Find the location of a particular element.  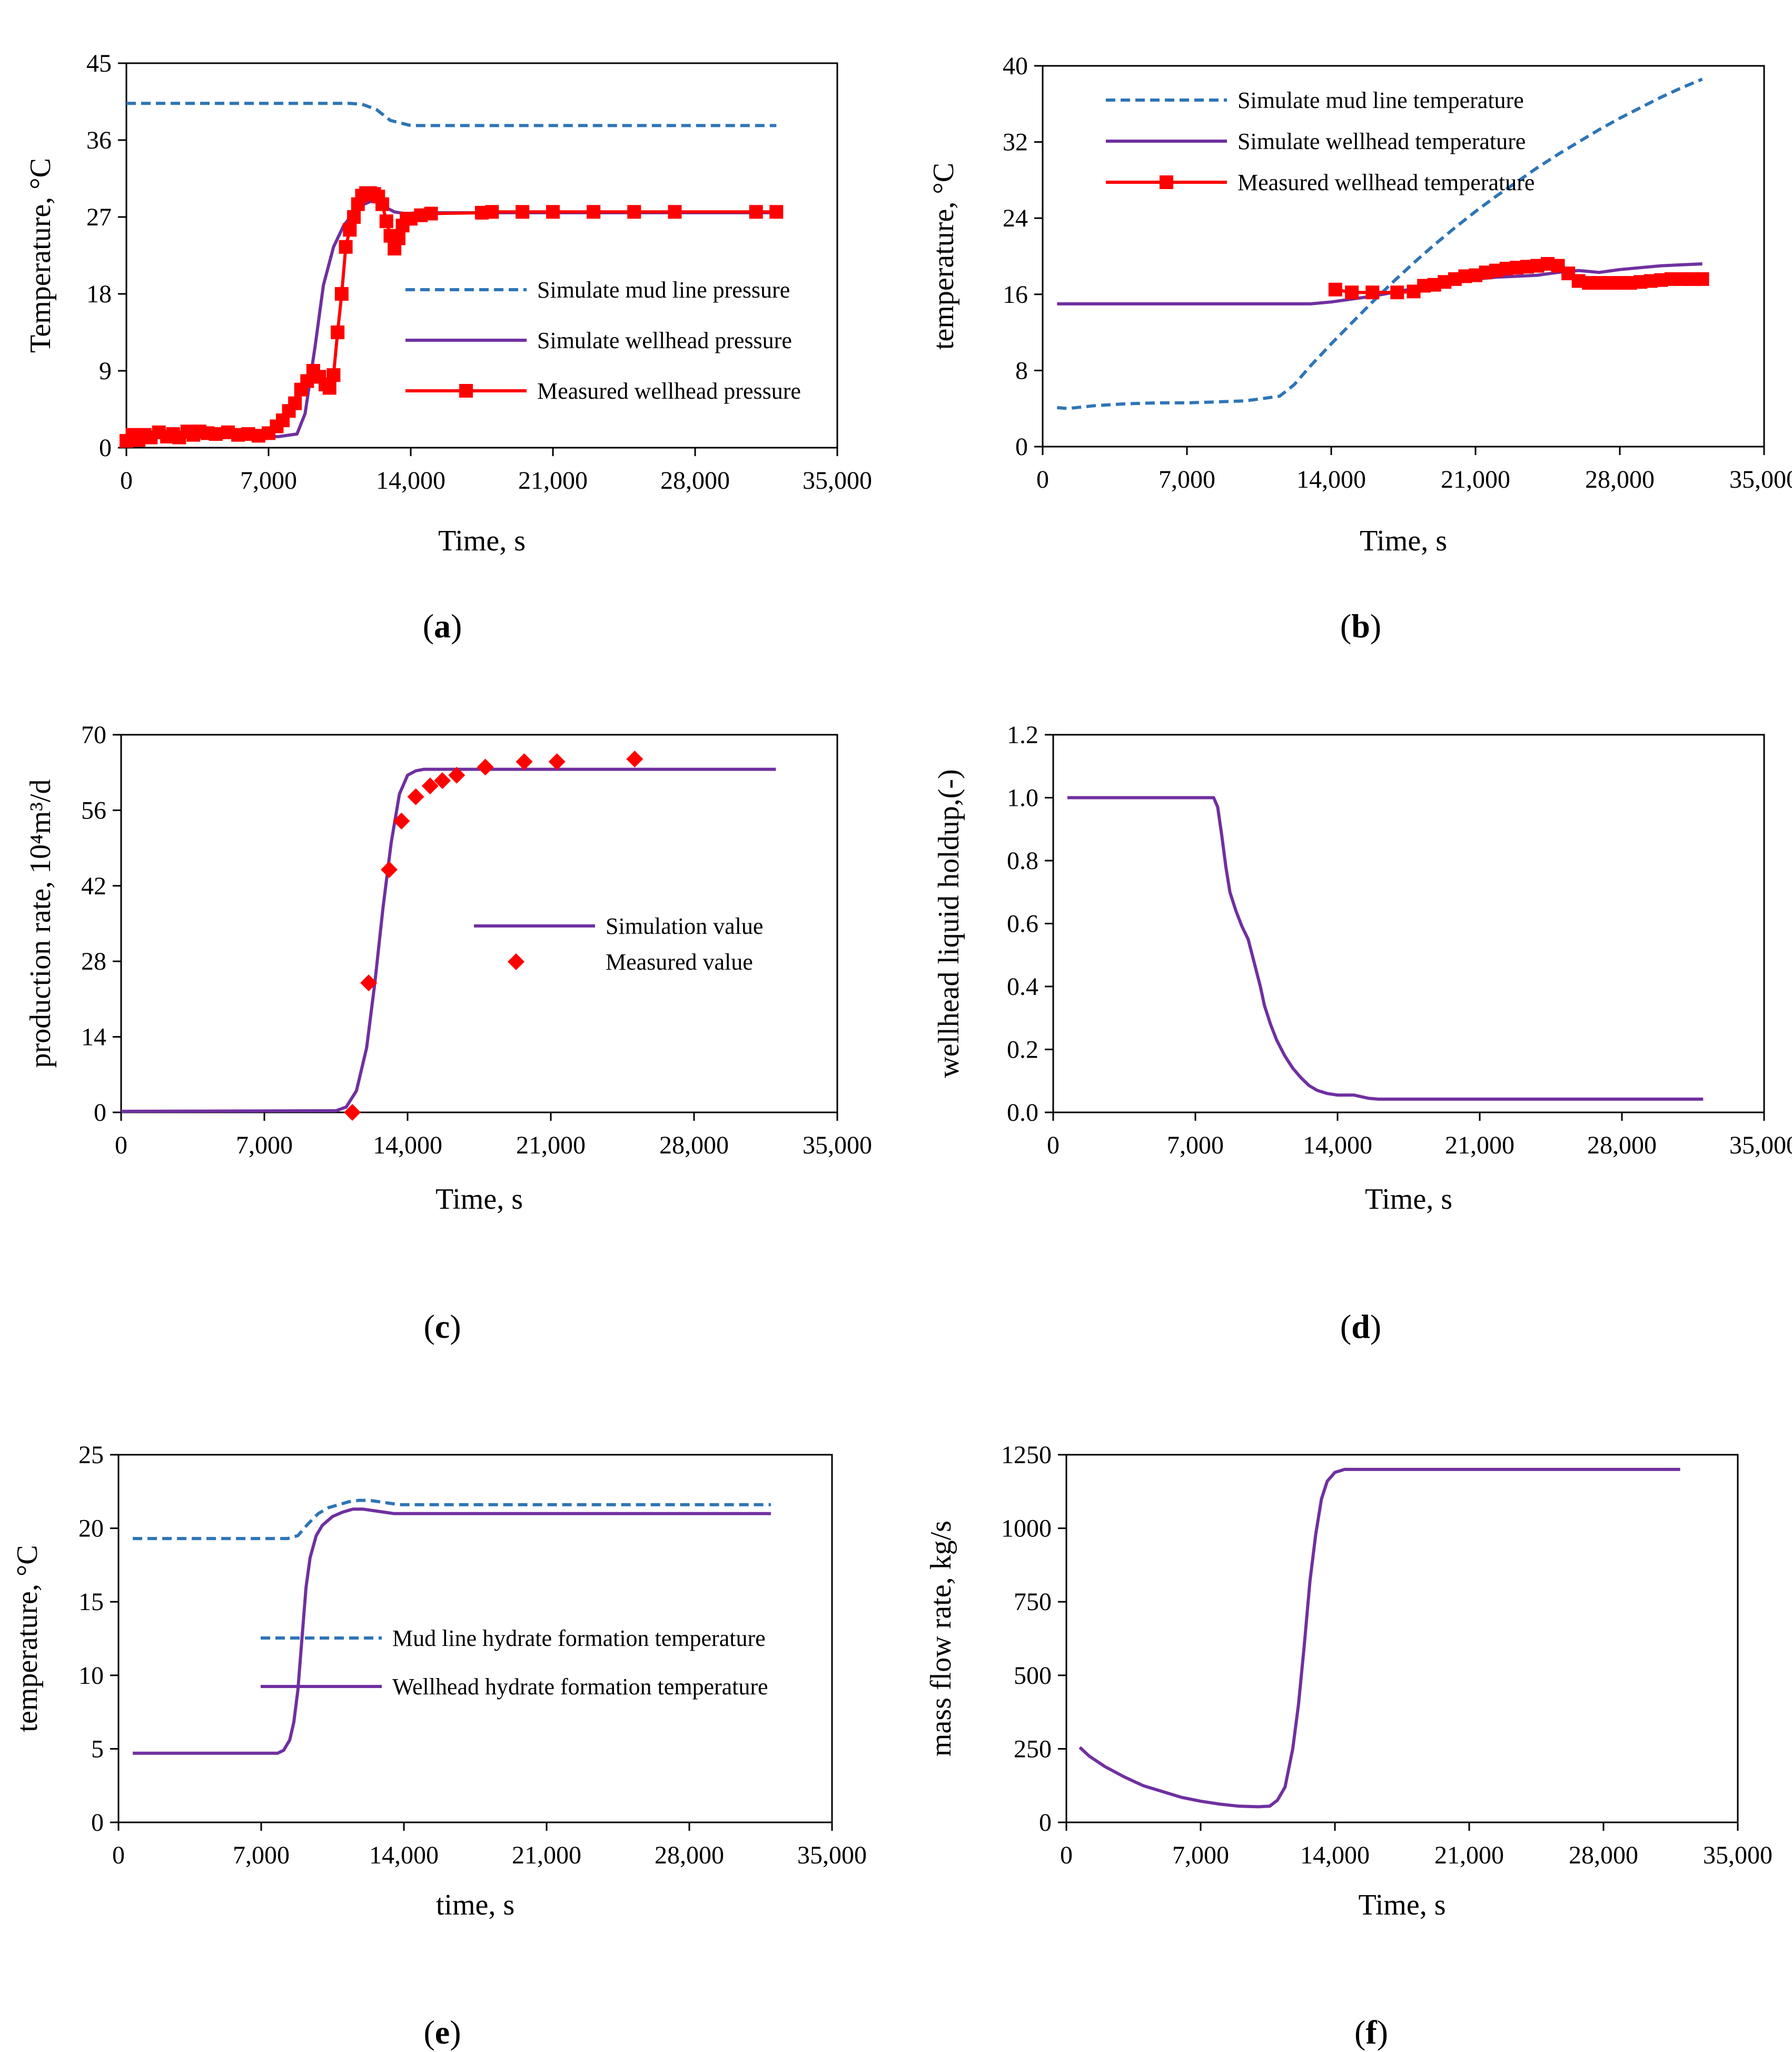

legend-label: Measured wellhead temperature is located at coordinates (1386, 182).